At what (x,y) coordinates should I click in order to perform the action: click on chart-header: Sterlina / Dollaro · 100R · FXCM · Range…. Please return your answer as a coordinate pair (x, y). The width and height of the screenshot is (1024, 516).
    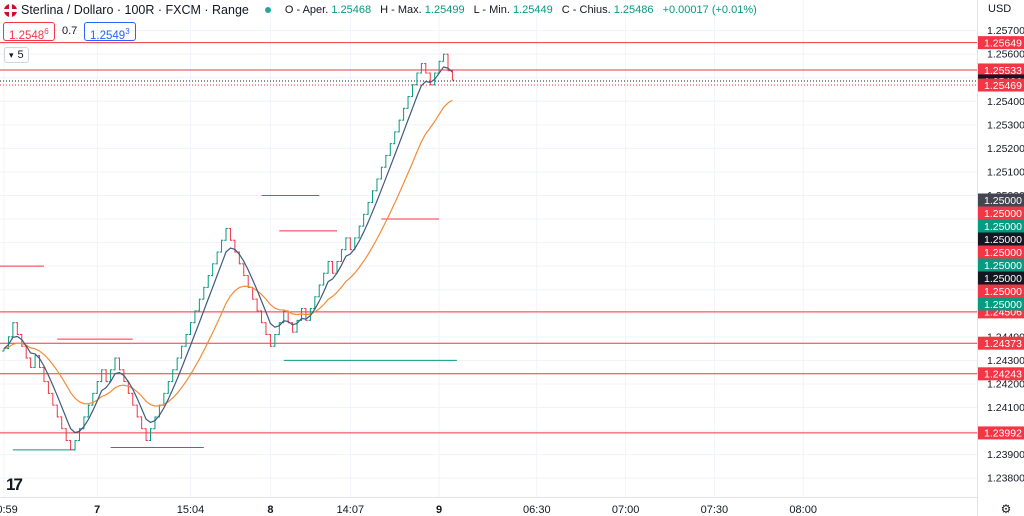
    Looking at the image, I should click on (381, 10).